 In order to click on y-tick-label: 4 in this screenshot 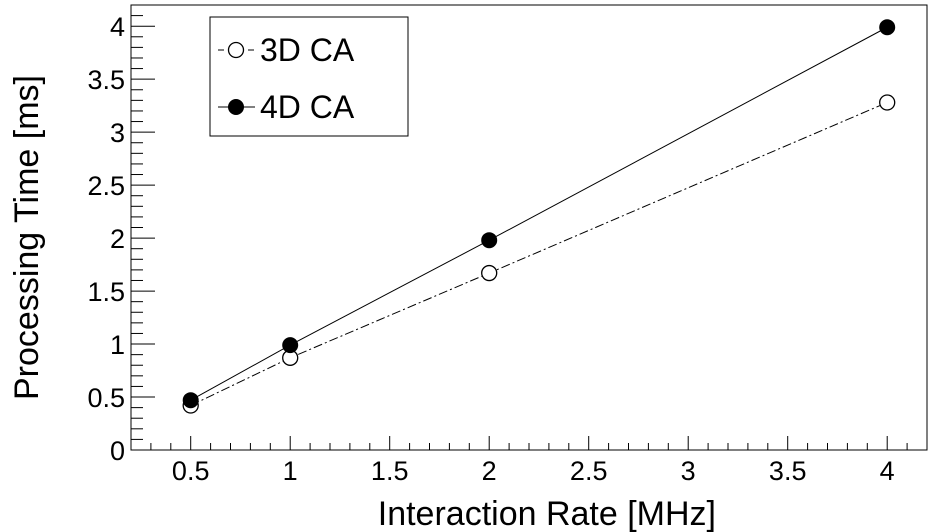, I will do `click(117, 27)`.